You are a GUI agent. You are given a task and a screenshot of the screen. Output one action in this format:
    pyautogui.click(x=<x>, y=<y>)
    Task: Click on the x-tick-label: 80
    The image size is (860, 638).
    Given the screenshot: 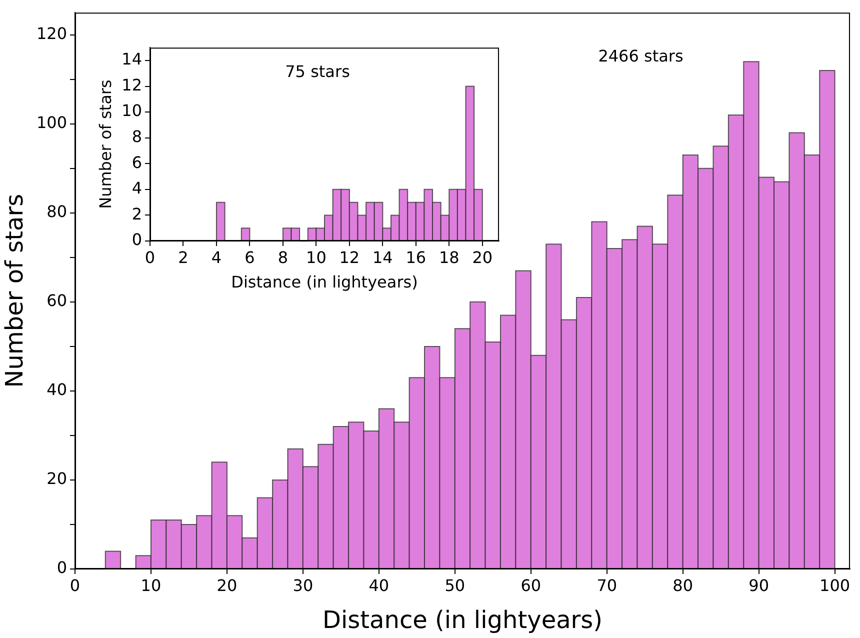 What is the action you would take?
    pyautogui.click(x=683, y=585)
    